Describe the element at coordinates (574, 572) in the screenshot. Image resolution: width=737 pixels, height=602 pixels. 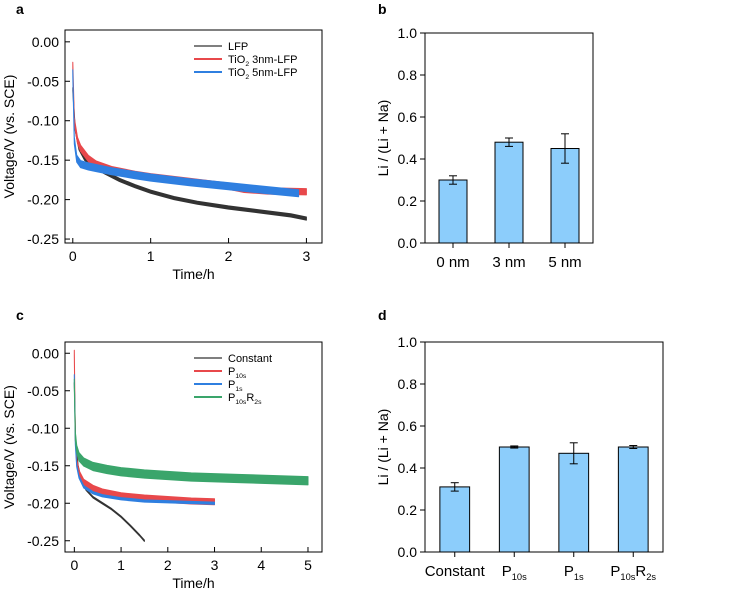
I see `x-tick-label: P1s` at that location.